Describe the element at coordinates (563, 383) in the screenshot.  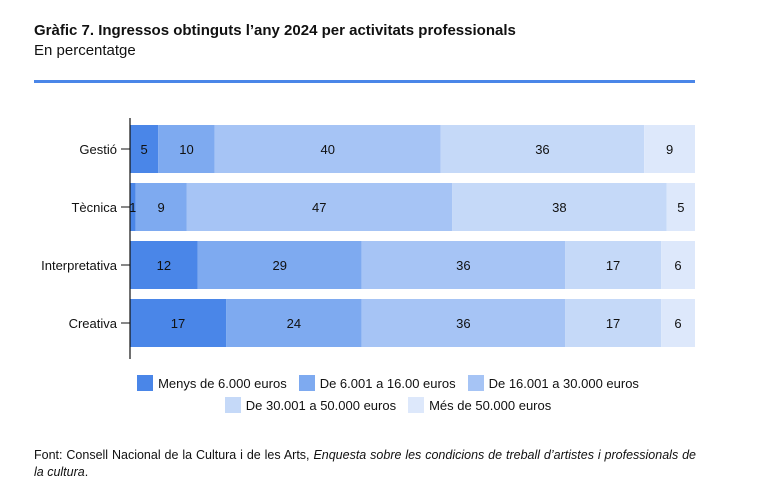
I see `legend-label-3: De 16.001 a 30.000 euros` at that location.